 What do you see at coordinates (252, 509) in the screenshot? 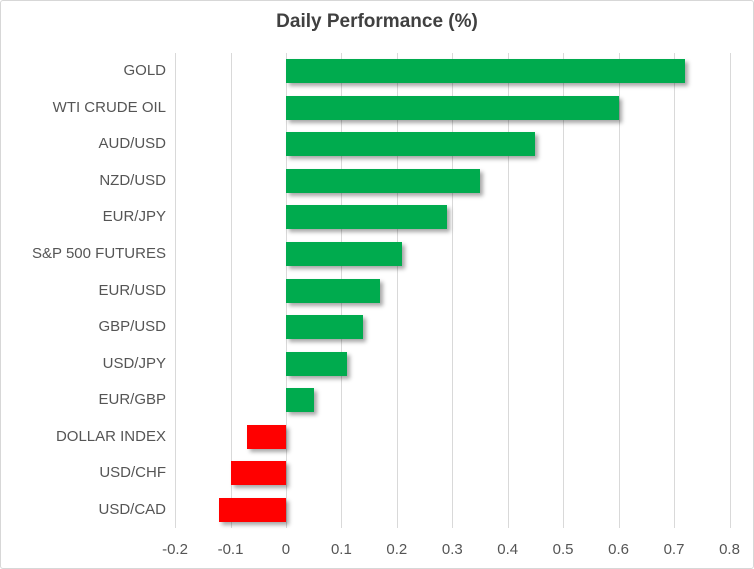
I see `bar-usd-cad` at bounding box center [252, 509].